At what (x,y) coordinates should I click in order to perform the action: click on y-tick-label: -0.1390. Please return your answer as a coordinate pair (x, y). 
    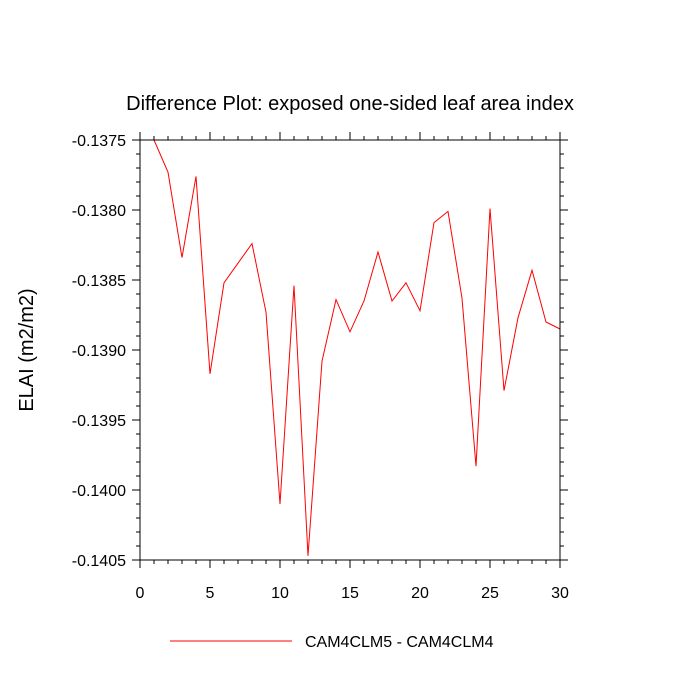
    Looking at the image, I should click on (99, 351).